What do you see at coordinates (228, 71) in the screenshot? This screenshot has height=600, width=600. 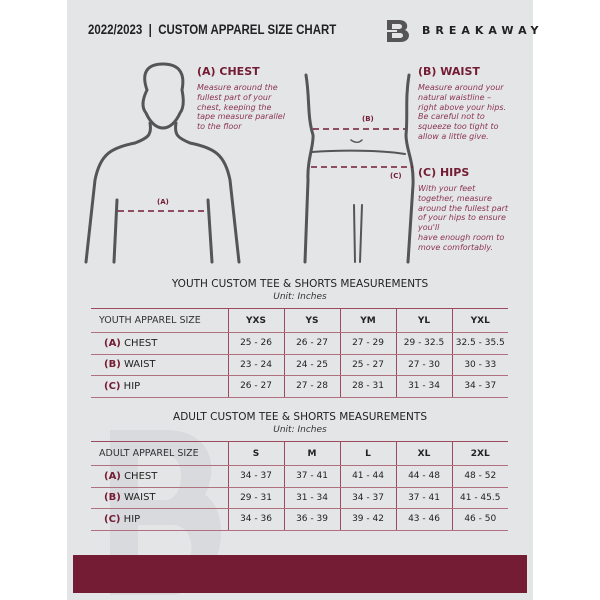 I see `chest-heading: (A) CHEST` at bounding box center [228, 71].